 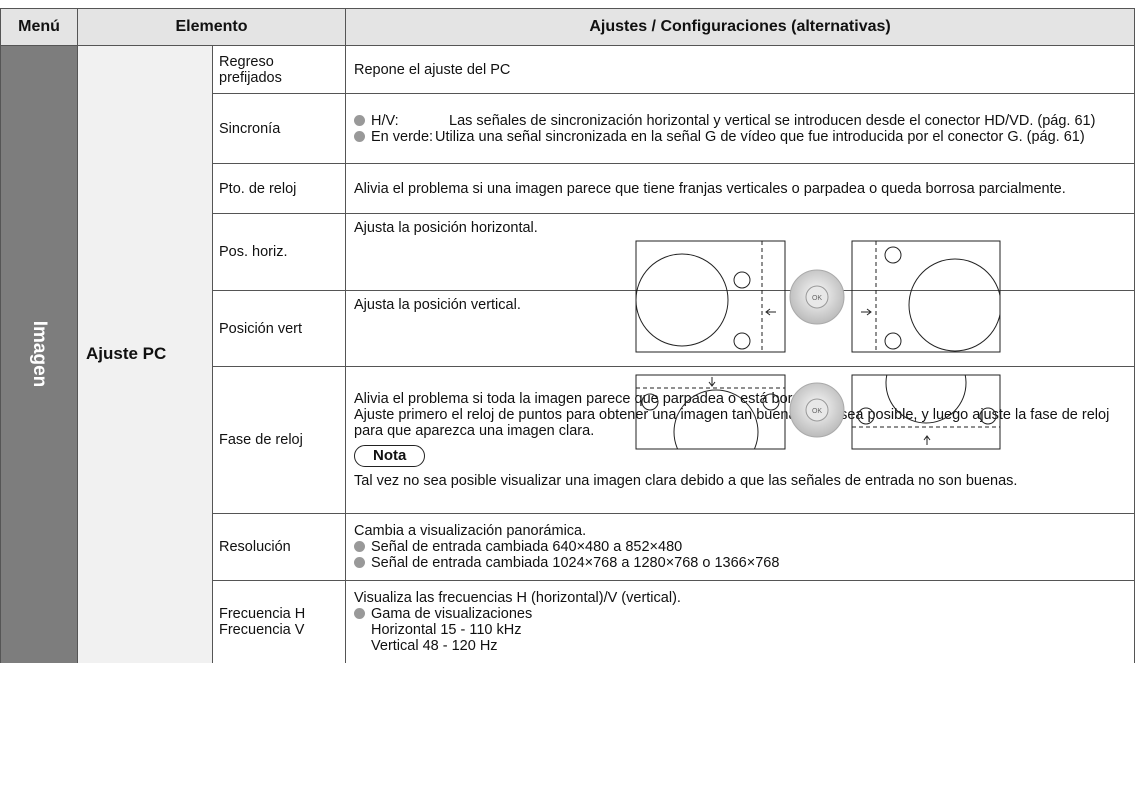 I want to click on group-cell: Ajuste PC, so click(x=145, y=354).